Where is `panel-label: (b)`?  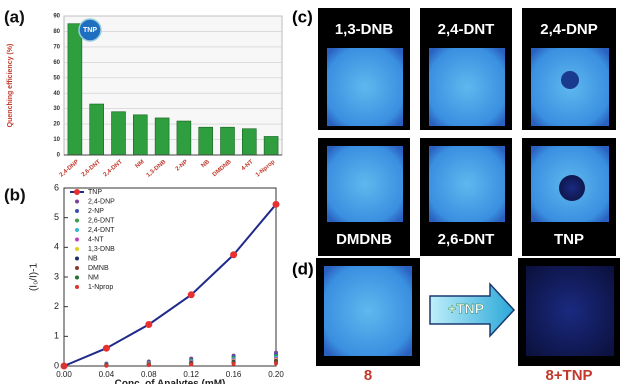 panel-label: (b) is located at coordinates (15, 194).